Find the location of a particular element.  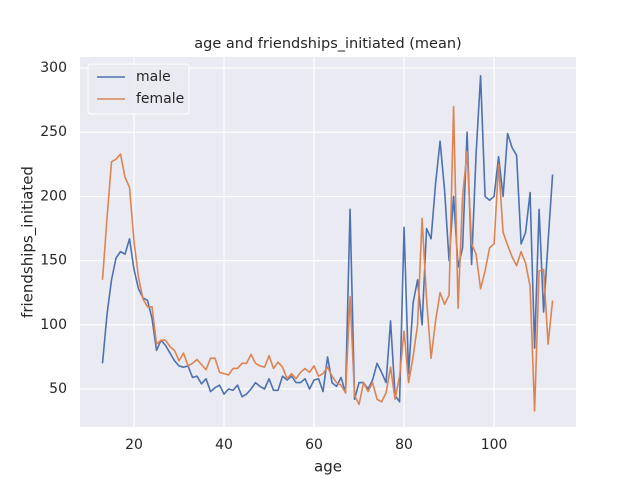

y-tick-label: 300 is located at coordinates (53, 68).